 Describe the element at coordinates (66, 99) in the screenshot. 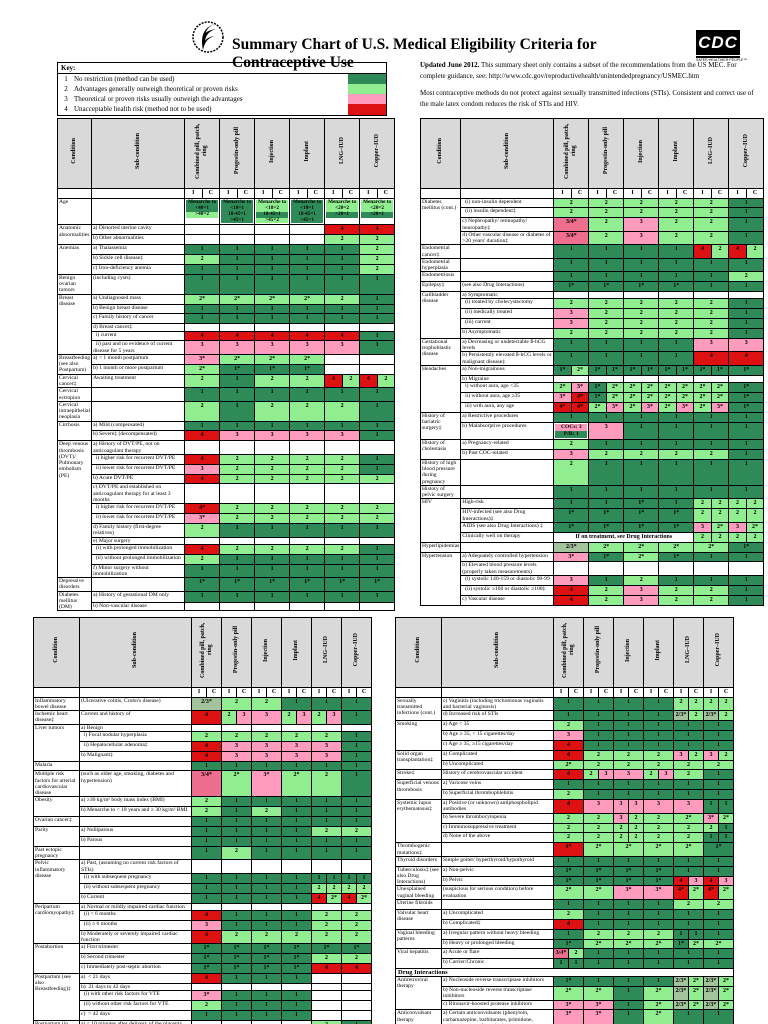

I see `legend-item-number: 3` at that location.